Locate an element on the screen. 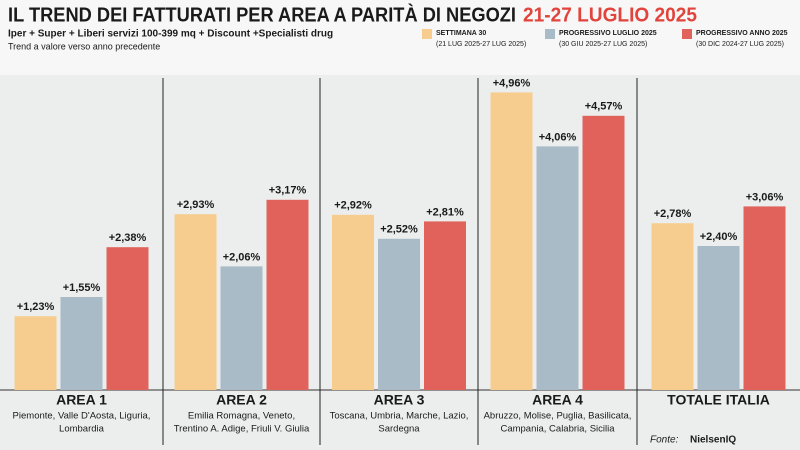 The width and height of the screenshot is (800, 450). legend-label: PROGRESSIVO LUGLIO 2025 is located at coordinates (608, 33).